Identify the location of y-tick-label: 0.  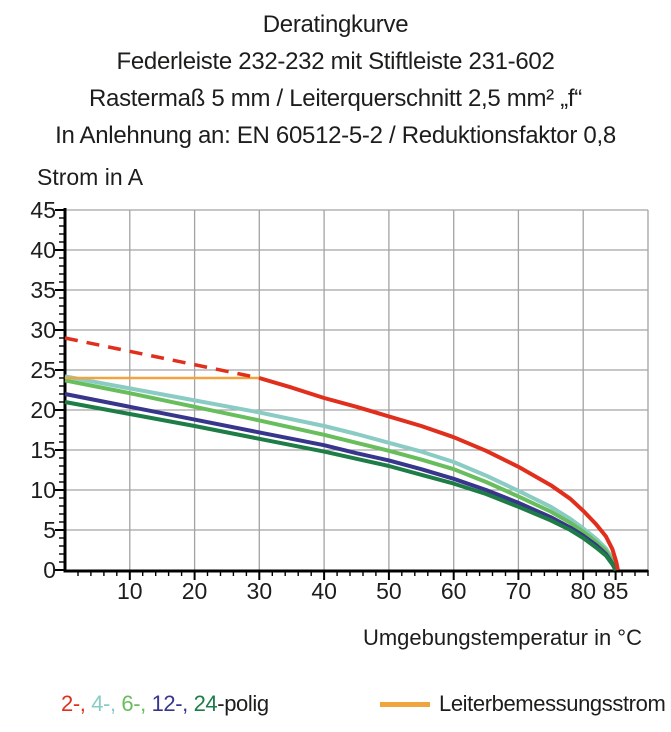
(49, 570).